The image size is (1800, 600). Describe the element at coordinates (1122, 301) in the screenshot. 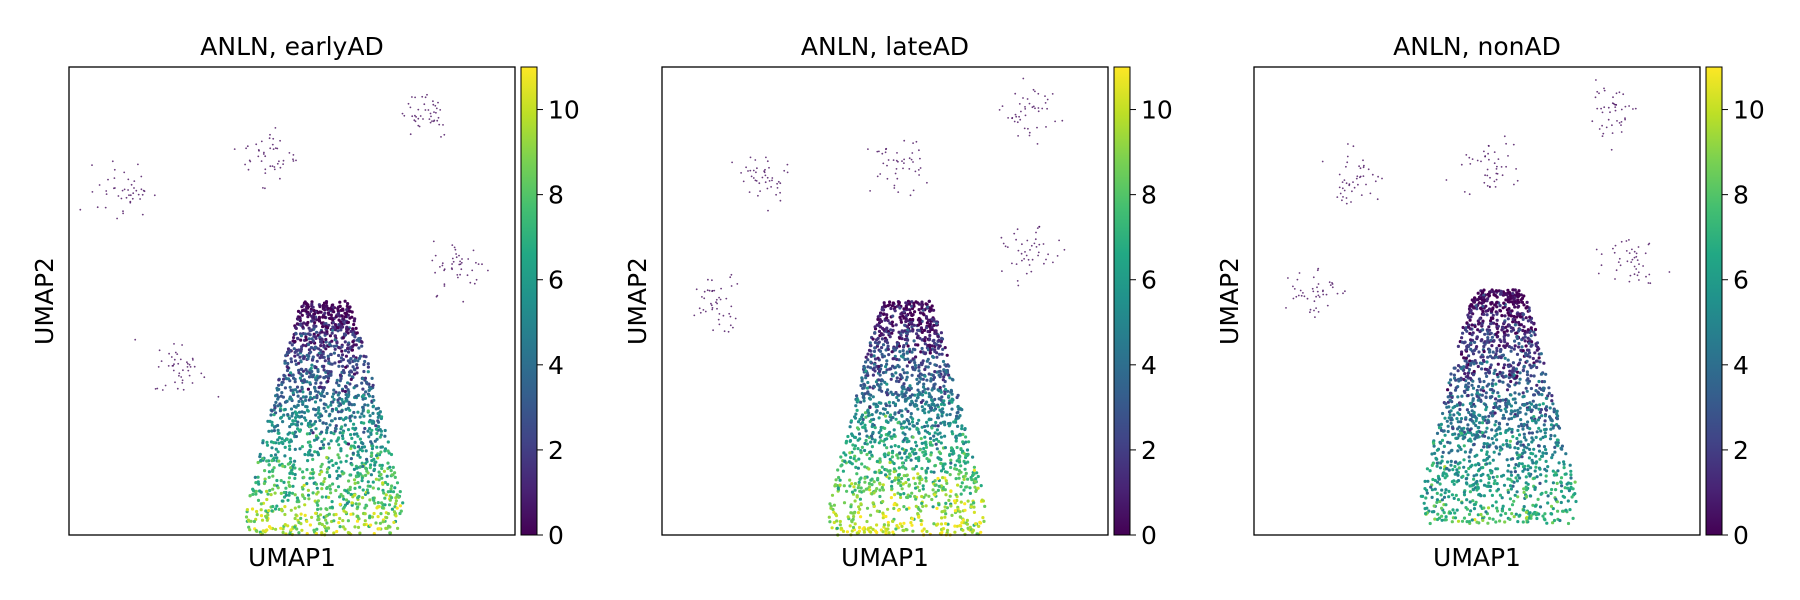

I see `colorbar` at that location.